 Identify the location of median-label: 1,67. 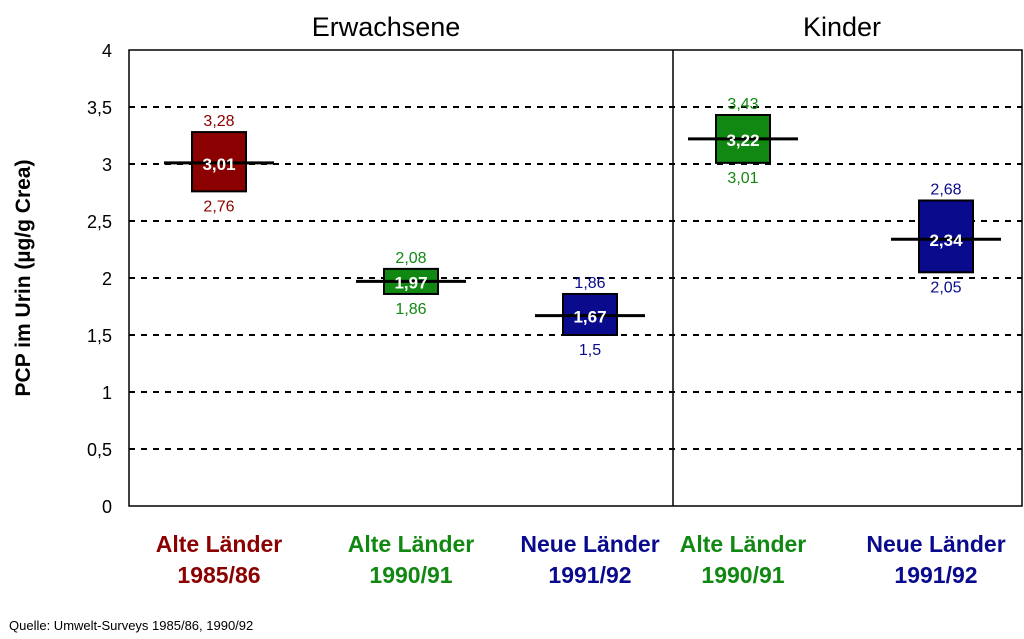
(589, 317).